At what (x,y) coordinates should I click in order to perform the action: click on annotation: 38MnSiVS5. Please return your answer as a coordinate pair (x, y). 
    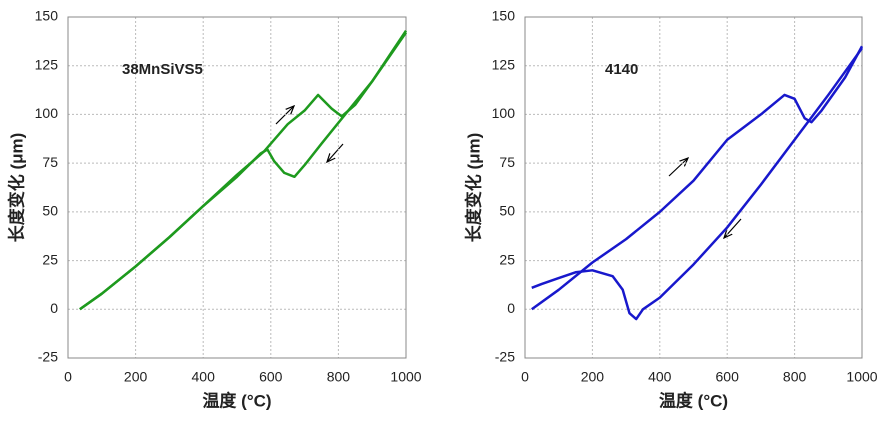
    Looking at the image, I should click on (162, 69).